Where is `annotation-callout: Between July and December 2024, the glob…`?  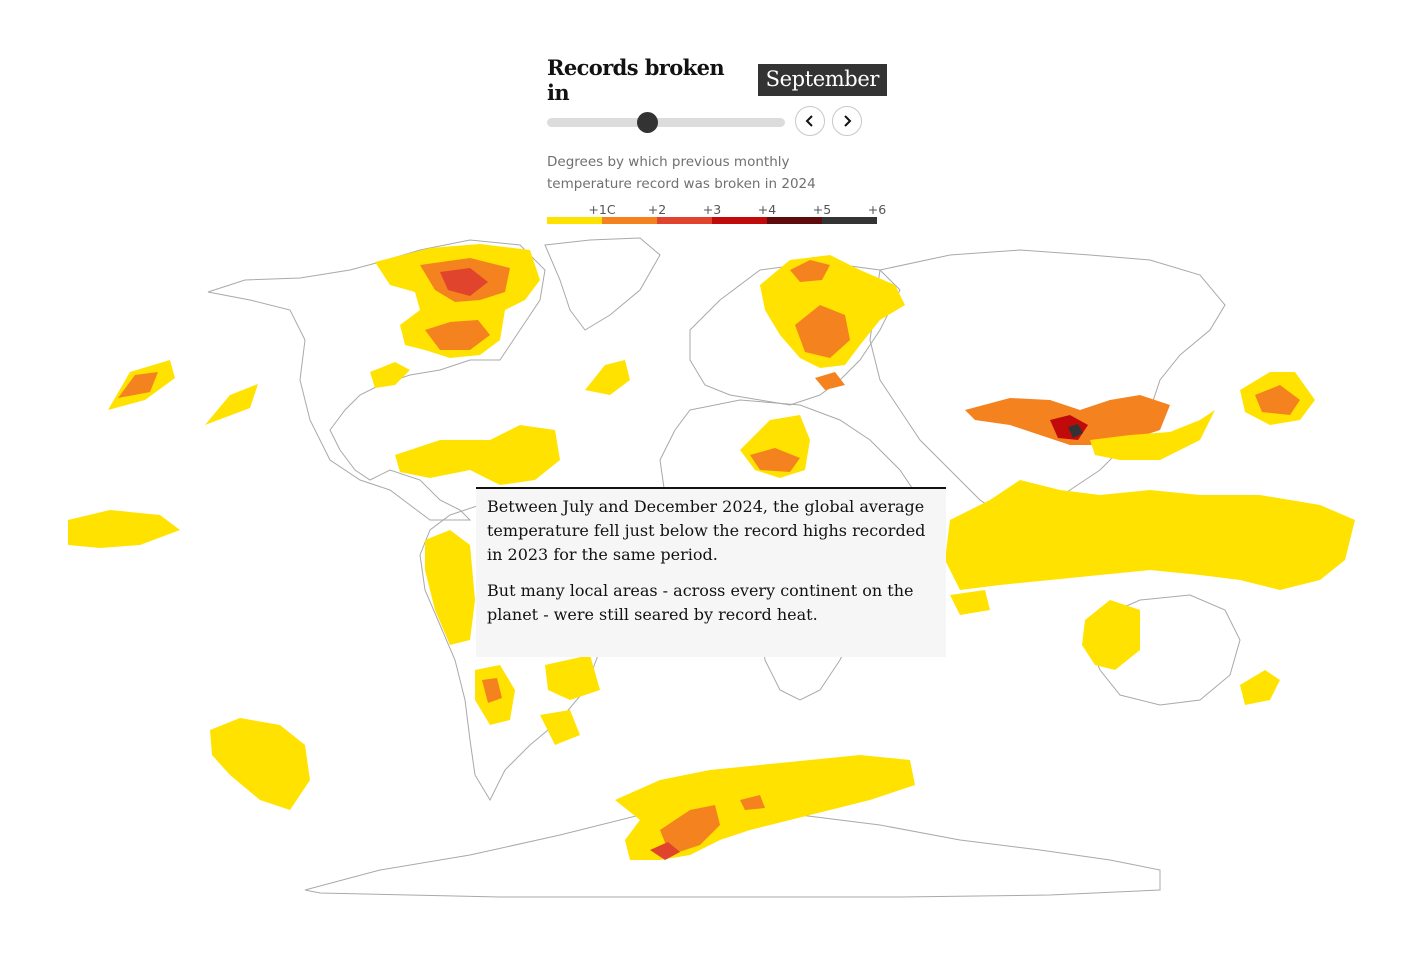
annotation-callout: Between July and December 2024, the glob… is located at coordinates (711, 572).